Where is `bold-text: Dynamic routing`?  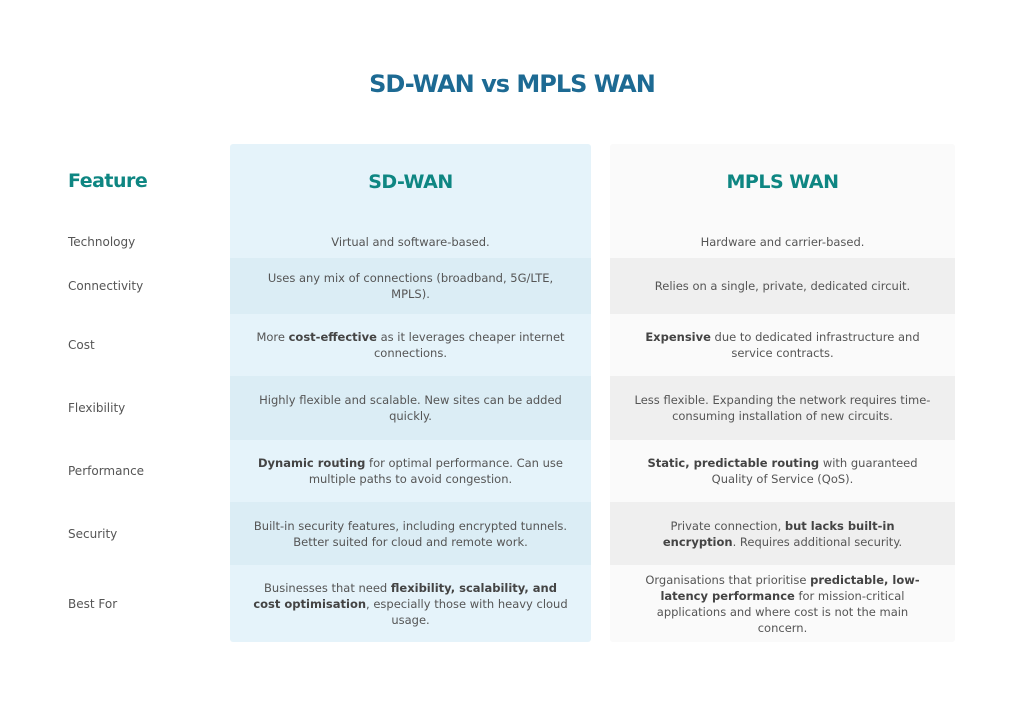 bold-text: Dynamic routing is located at coordinates (312, 463).